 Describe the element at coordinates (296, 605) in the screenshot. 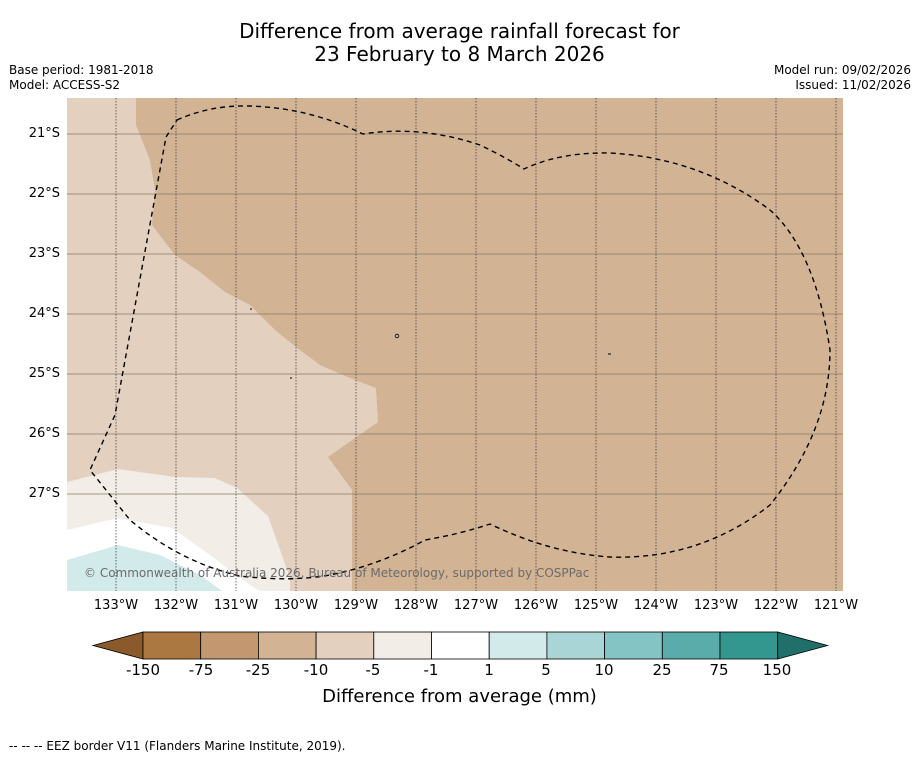

I see `longitude-label: 130°W` at that location.